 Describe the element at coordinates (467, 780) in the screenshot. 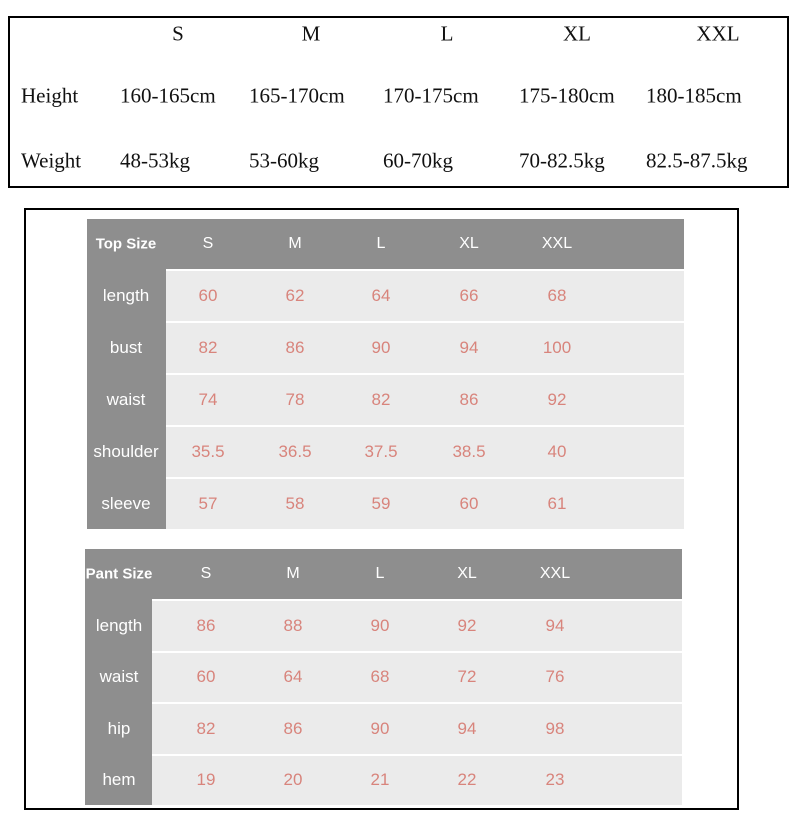

I see `measure-cell: 22` at that location.